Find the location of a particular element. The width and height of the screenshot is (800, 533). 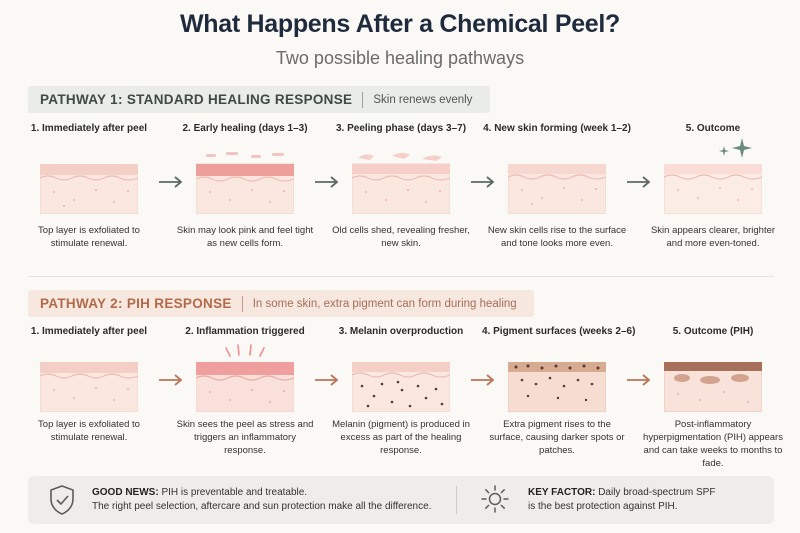

key-factor-label: KEY FACTOR: is located at coordinates (562, 492).